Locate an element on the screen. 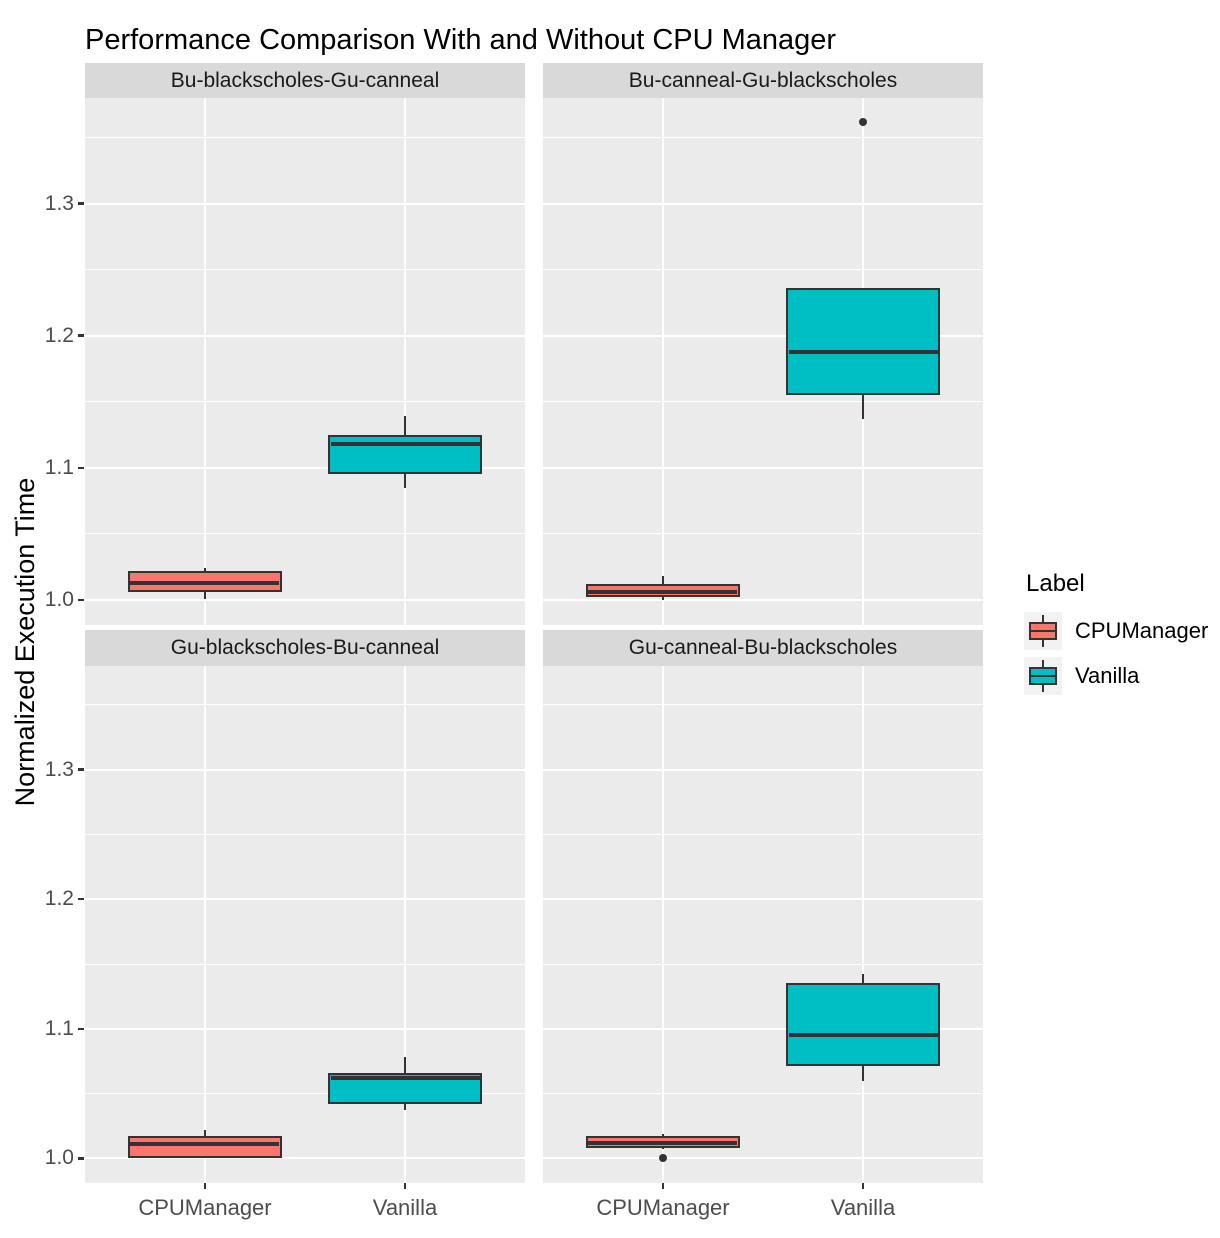  boxplot-key-icon is located at coordinates (1043, 631).